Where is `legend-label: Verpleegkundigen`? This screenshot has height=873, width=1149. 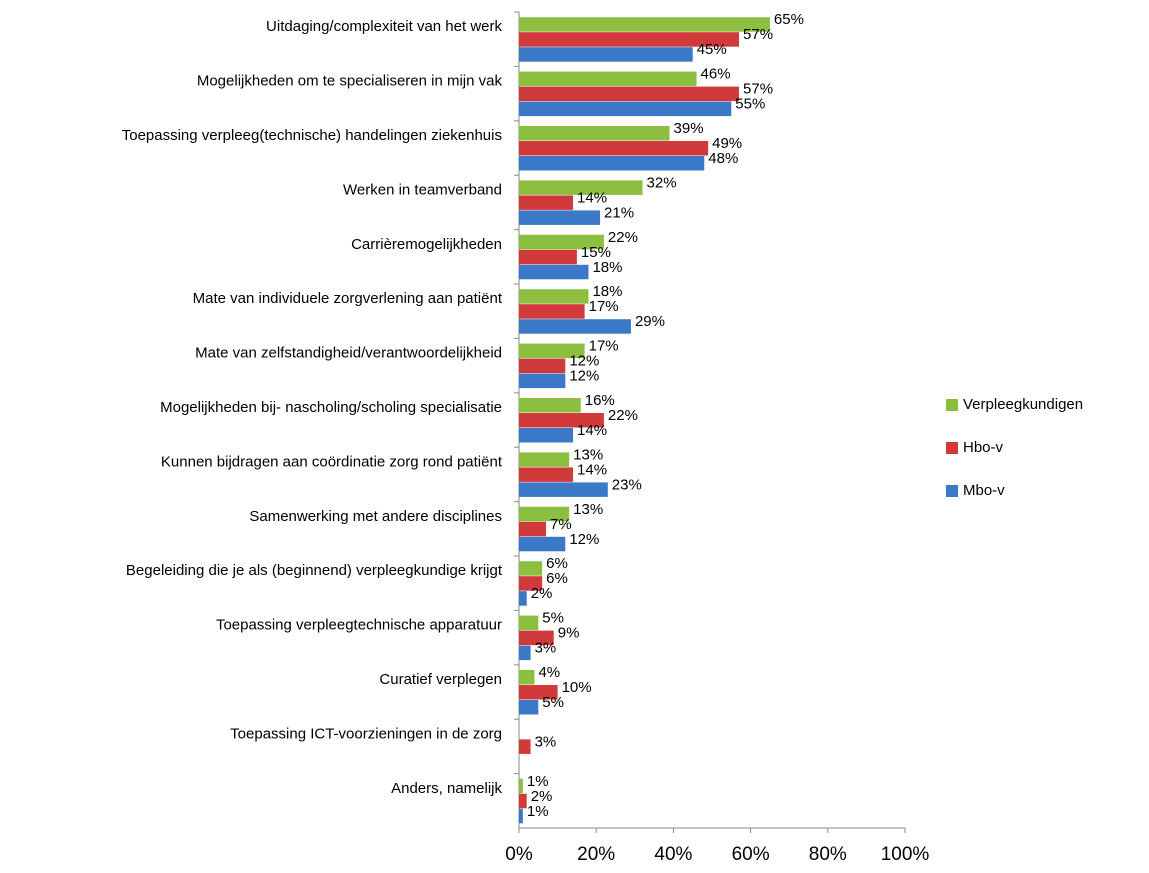
legend-label: Verpleegkundigen is located at coordinates (1023, 404).